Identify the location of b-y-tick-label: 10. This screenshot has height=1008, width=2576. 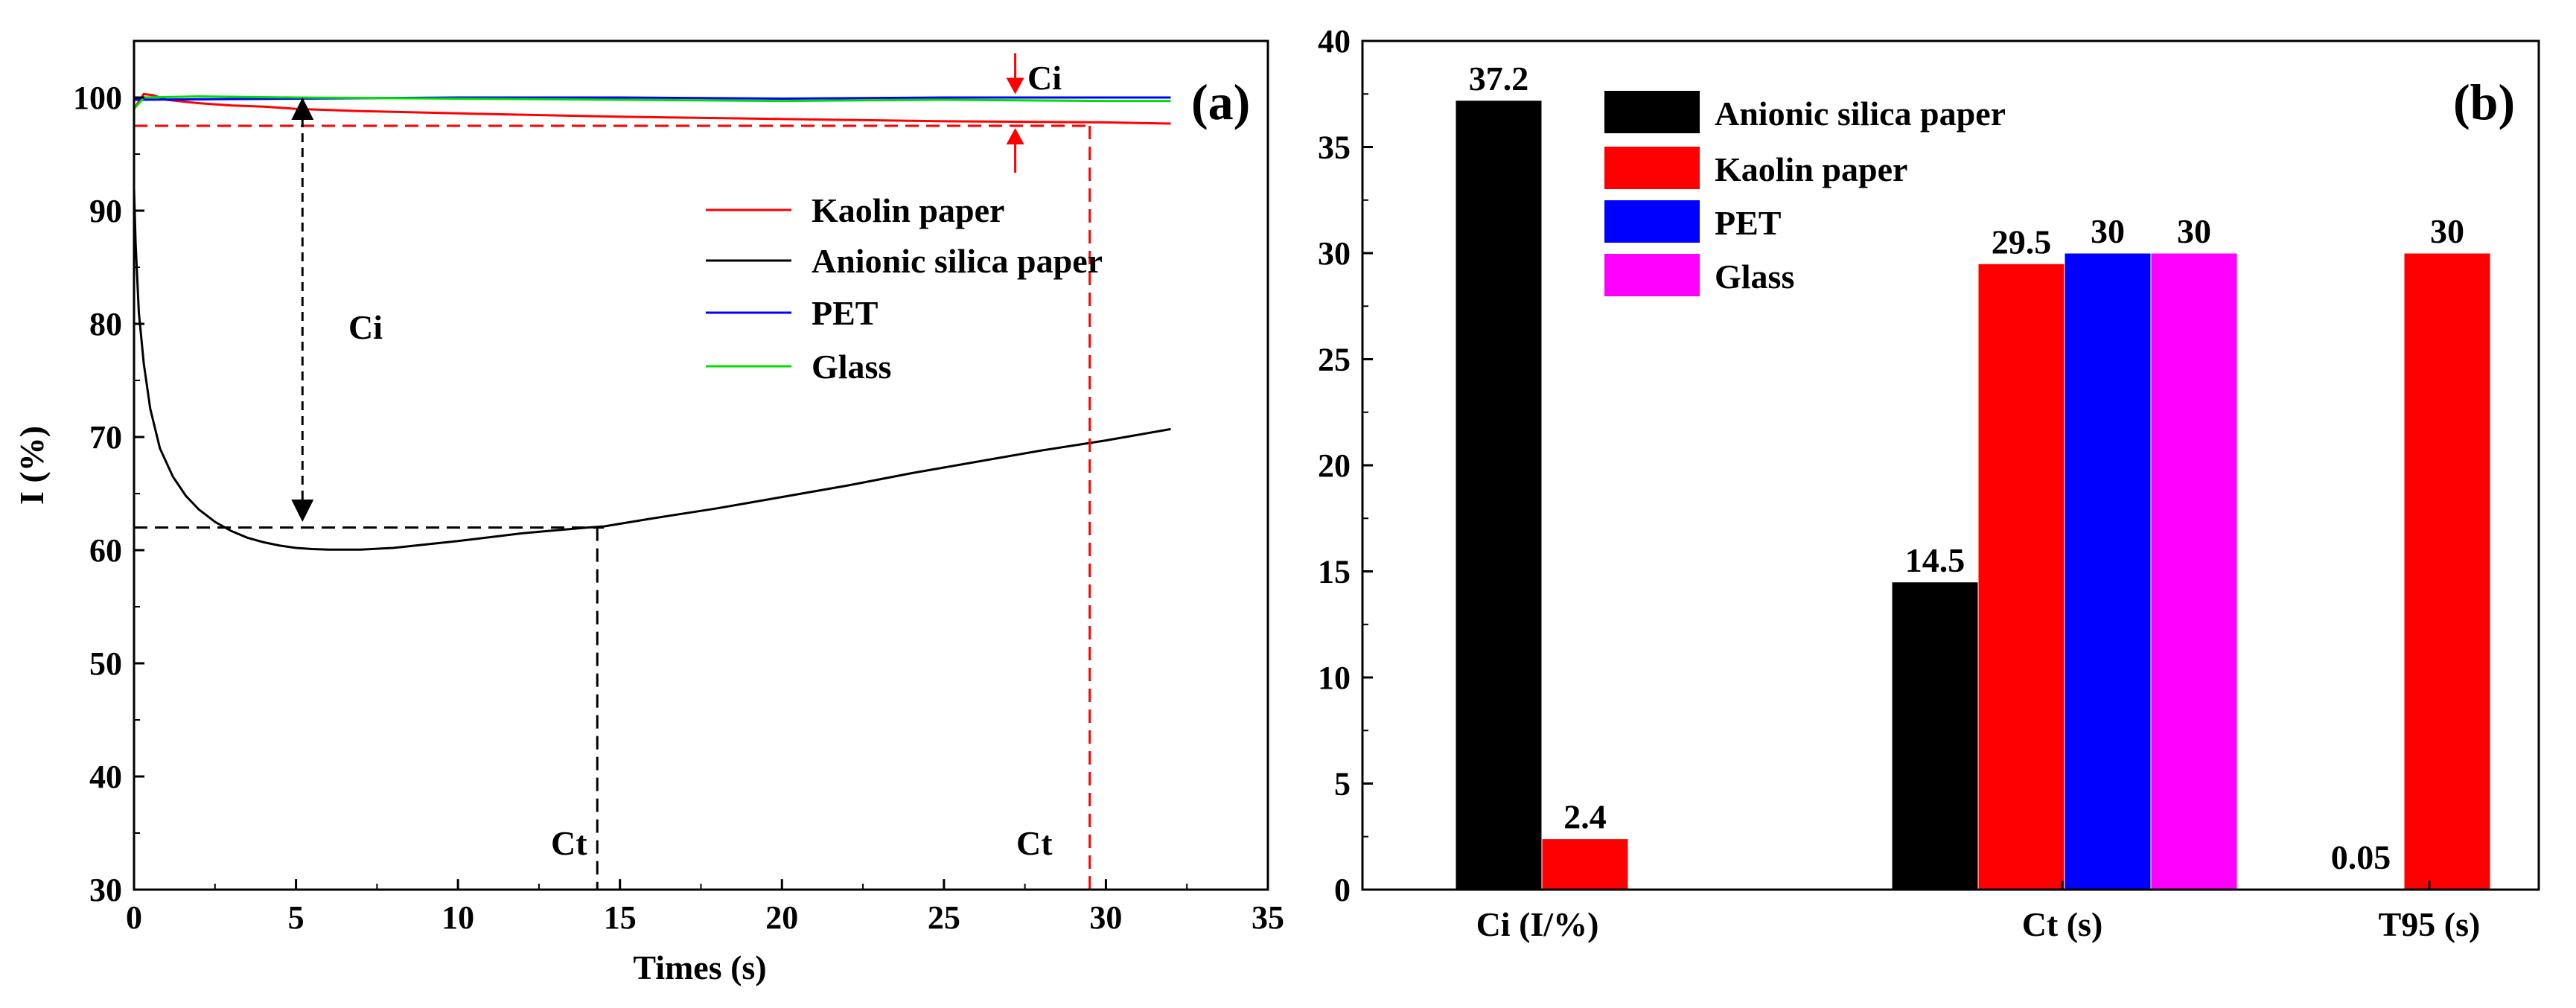
(1334, 678).